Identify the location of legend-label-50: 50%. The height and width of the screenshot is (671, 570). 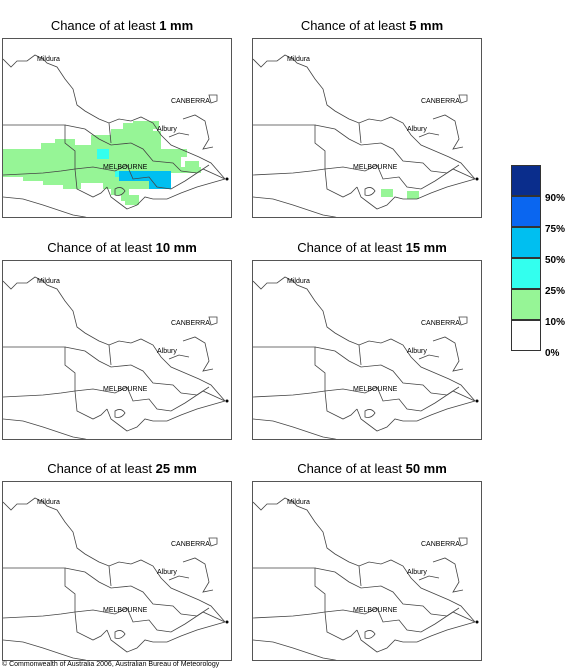
(555, 260).